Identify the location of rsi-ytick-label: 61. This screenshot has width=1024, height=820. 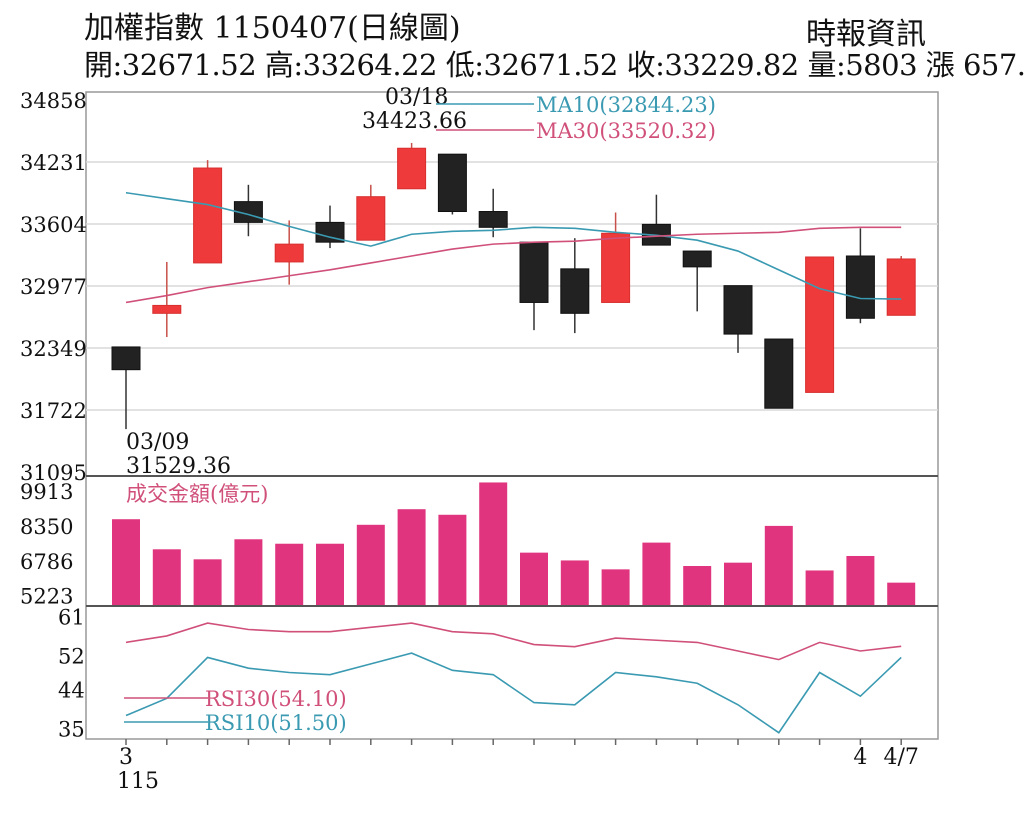
(71, 618).